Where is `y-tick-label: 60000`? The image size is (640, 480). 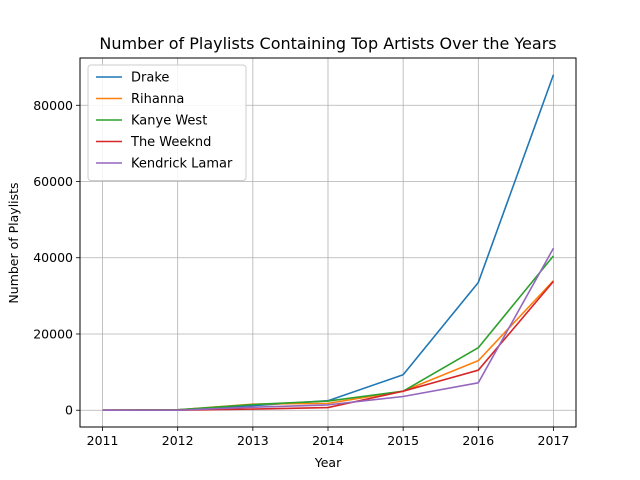 y-tick-label: 60000 is located at coordinates (53, 181).